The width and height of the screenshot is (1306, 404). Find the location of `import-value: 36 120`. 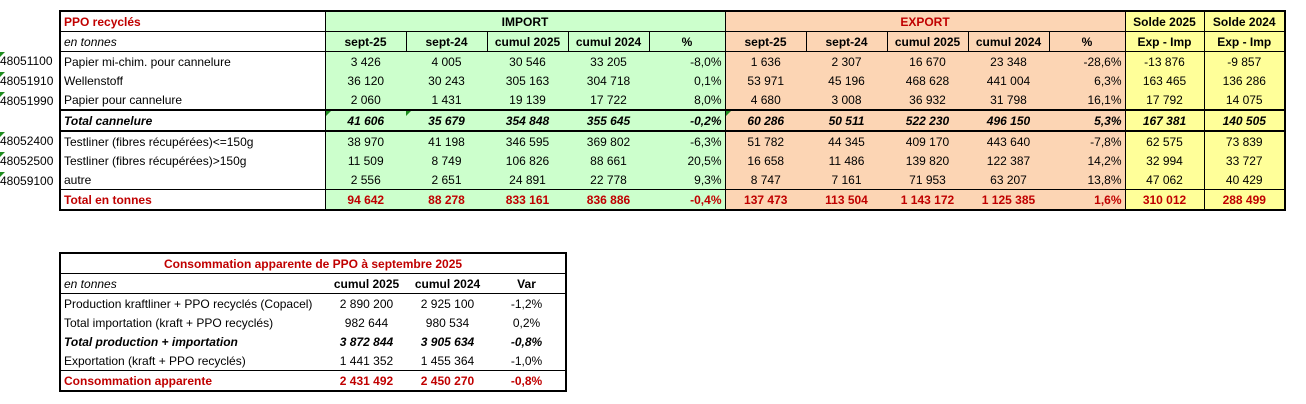

import-value: 36 120 is located at coordinates (365, 80).